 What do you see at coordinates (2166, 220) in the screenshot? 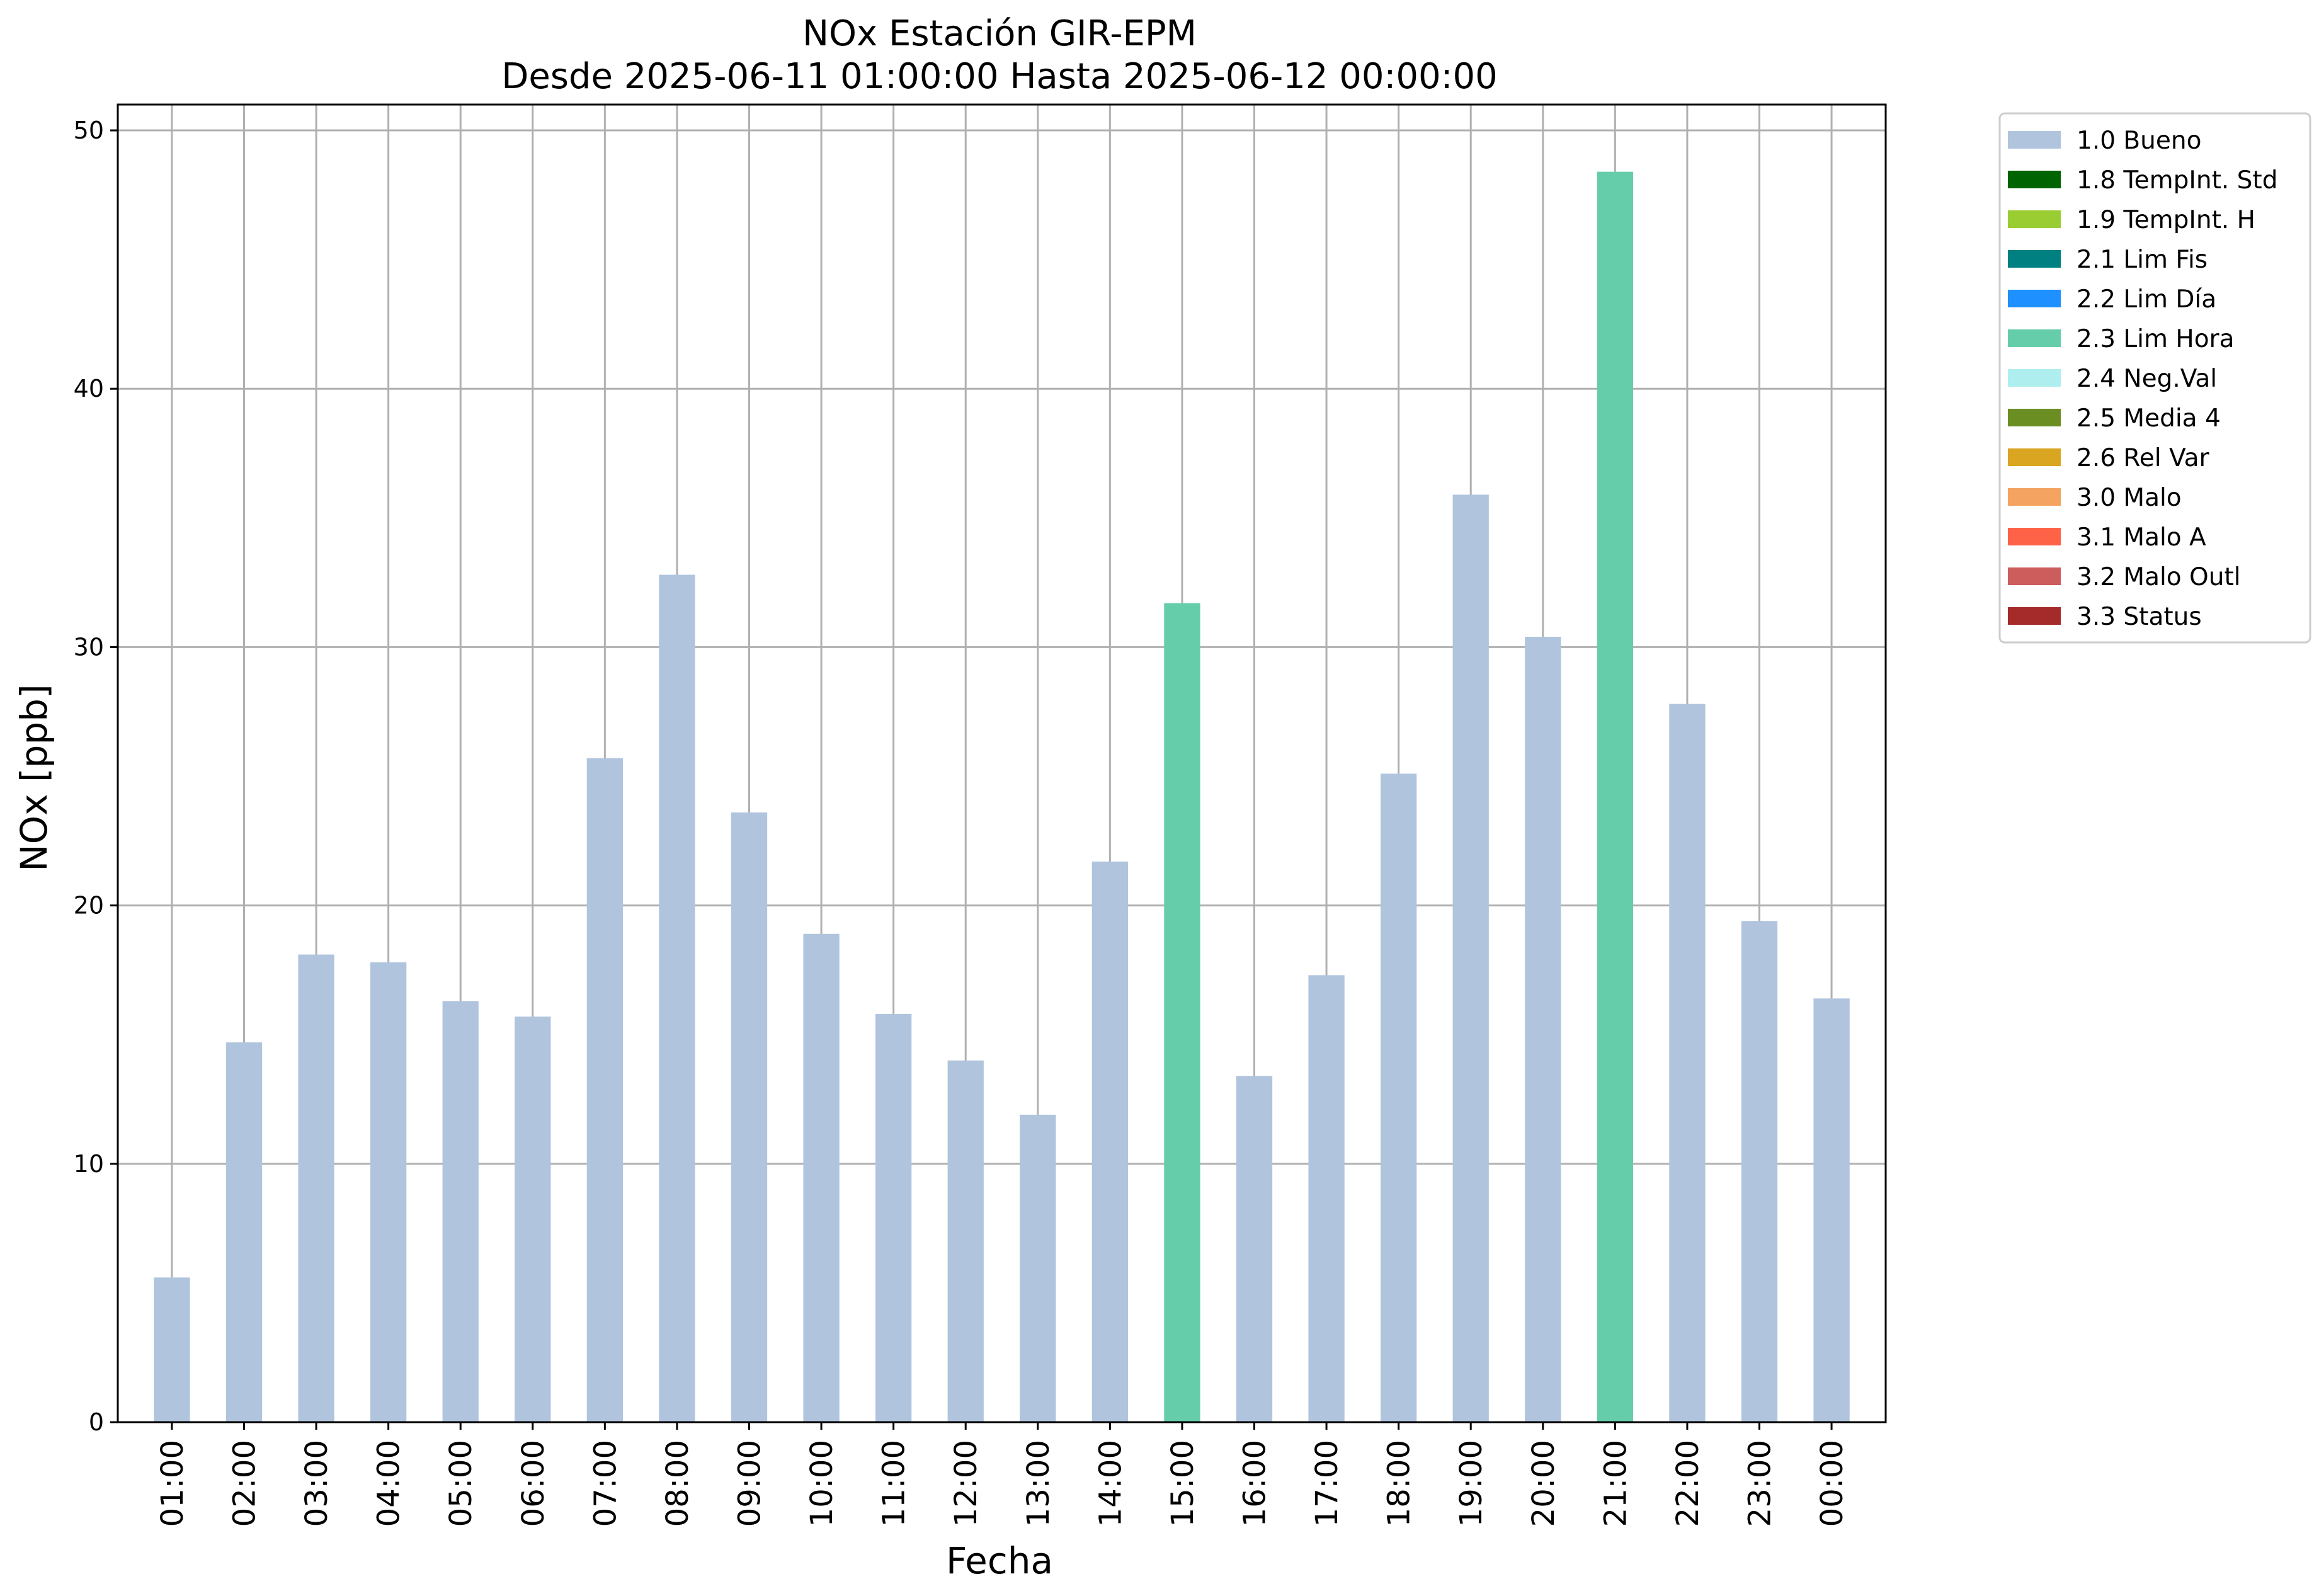
I see `legend-label: 1.9 TempInt. H` at bounding box center [2166, 220].